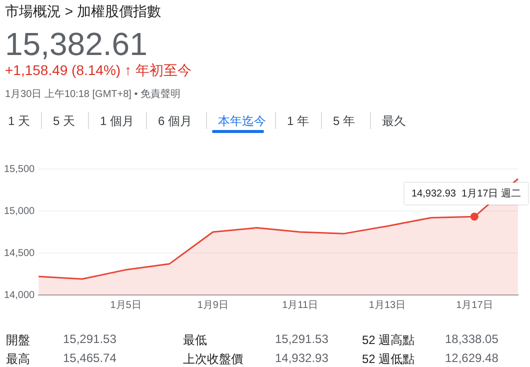 Image resolution: width=530 pixels, height=367 pixels. What do you see at coordinates (117, 121) in the screenshot?
I see `text: 1 個月` at bounding box center [117, 121].